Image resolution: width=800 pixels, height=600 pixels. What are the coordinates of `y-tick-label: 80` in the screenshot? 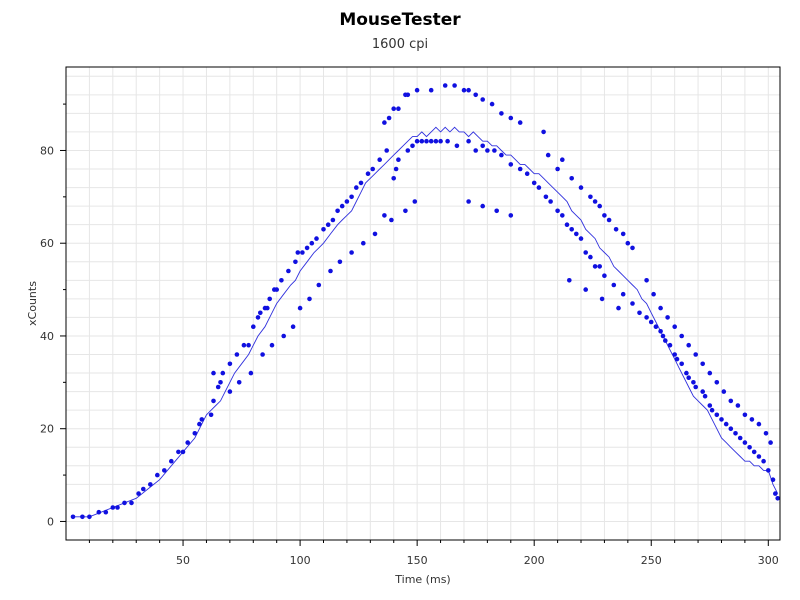 It's located at (47, 150).